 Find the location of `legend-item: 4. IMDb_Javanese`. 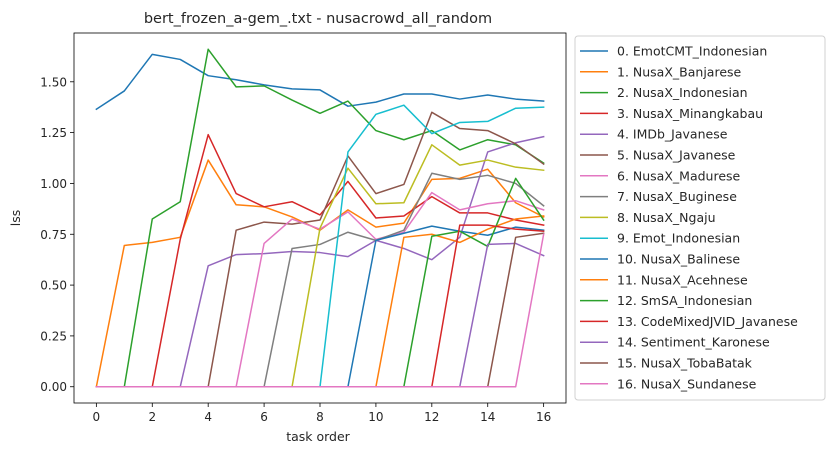

legend-item: 4. IMDb_Javanese is located at coordinates (654, 134).